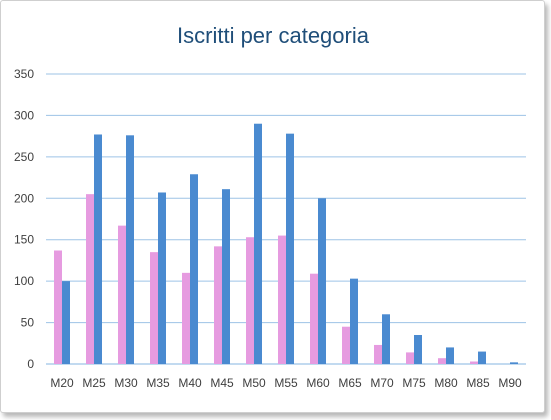  Describe the element at coordinates (62, 383) in the screenshot. I see `x-tick-label: M20` at that location.